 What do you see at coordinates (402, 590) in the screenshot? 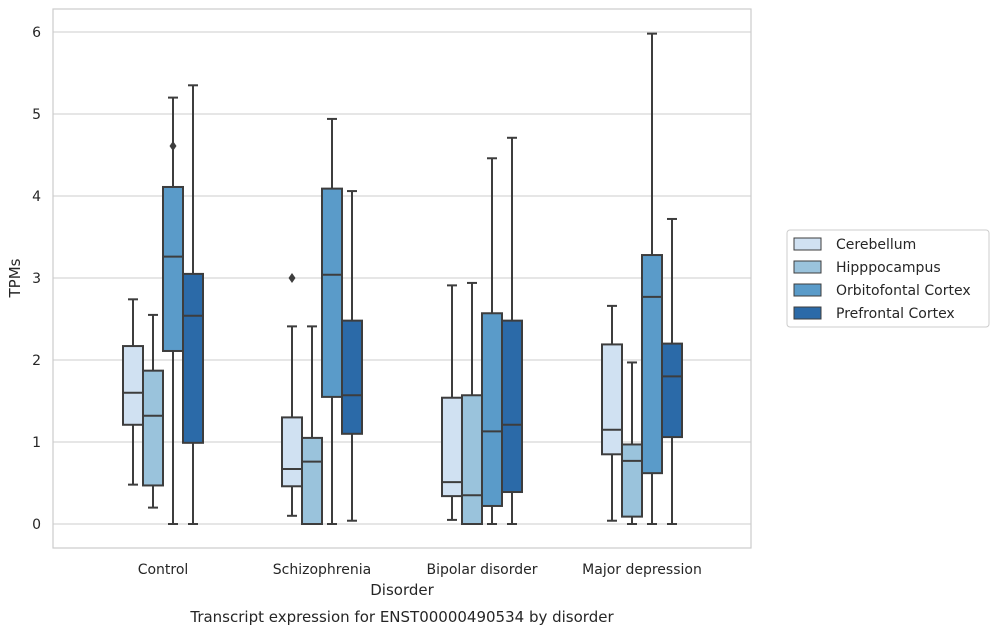
I see `x-axis-label: Disorder` at bounding box center [402, 590].